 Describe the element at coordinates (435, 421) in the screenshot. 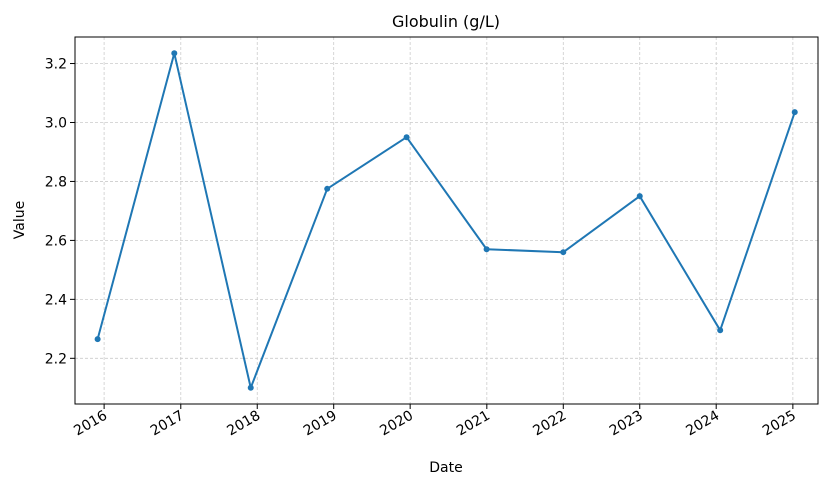

I see `x-axis-ticks: 2016 2017 2018 2019 2020 2021 2022 2023 2024 2025` at that location.